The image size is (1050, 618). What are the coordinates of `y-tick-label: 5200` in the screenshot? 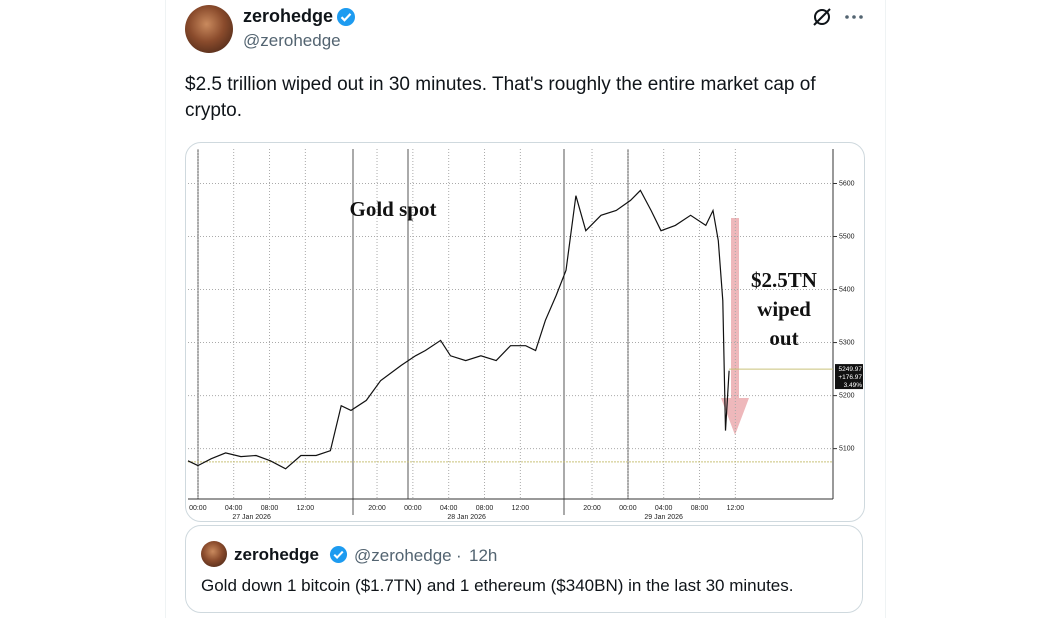 It's located at (847, 395).